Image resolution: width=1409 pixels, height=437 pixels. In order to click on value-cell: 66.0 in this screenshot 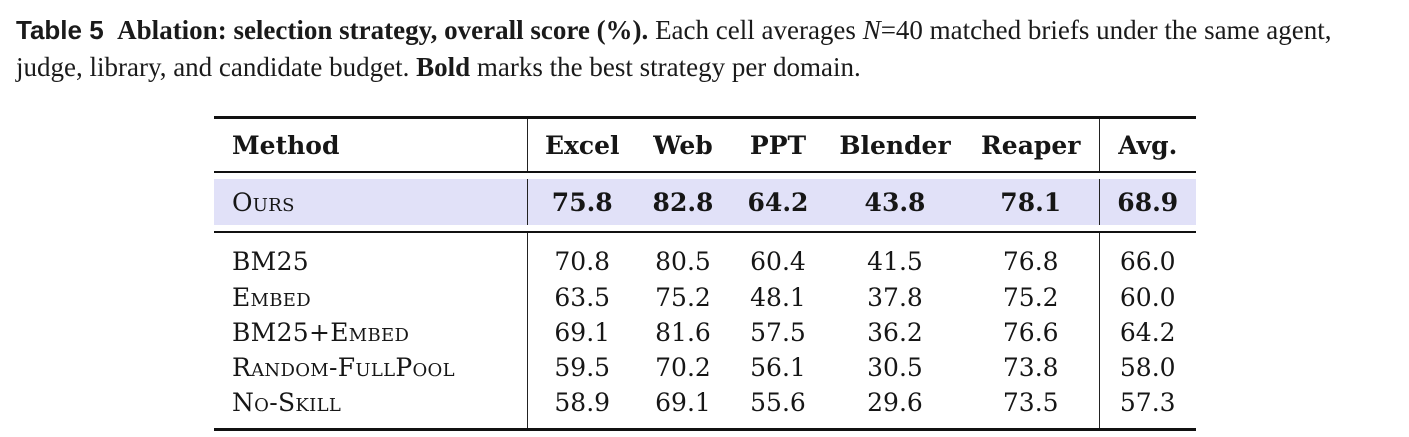, I will do `click(1147, 256)`.